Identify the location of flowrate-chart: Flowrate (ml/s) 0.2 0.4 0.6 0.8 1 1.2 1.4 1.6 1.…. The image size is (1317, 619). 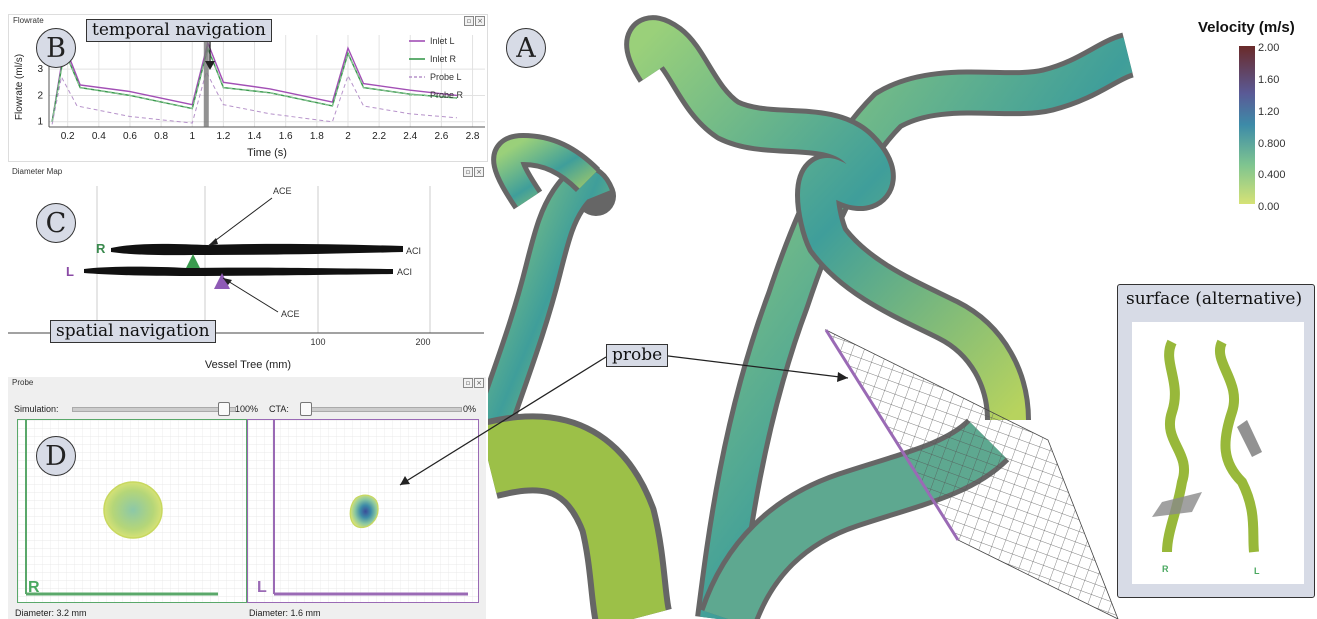
(248, 88).